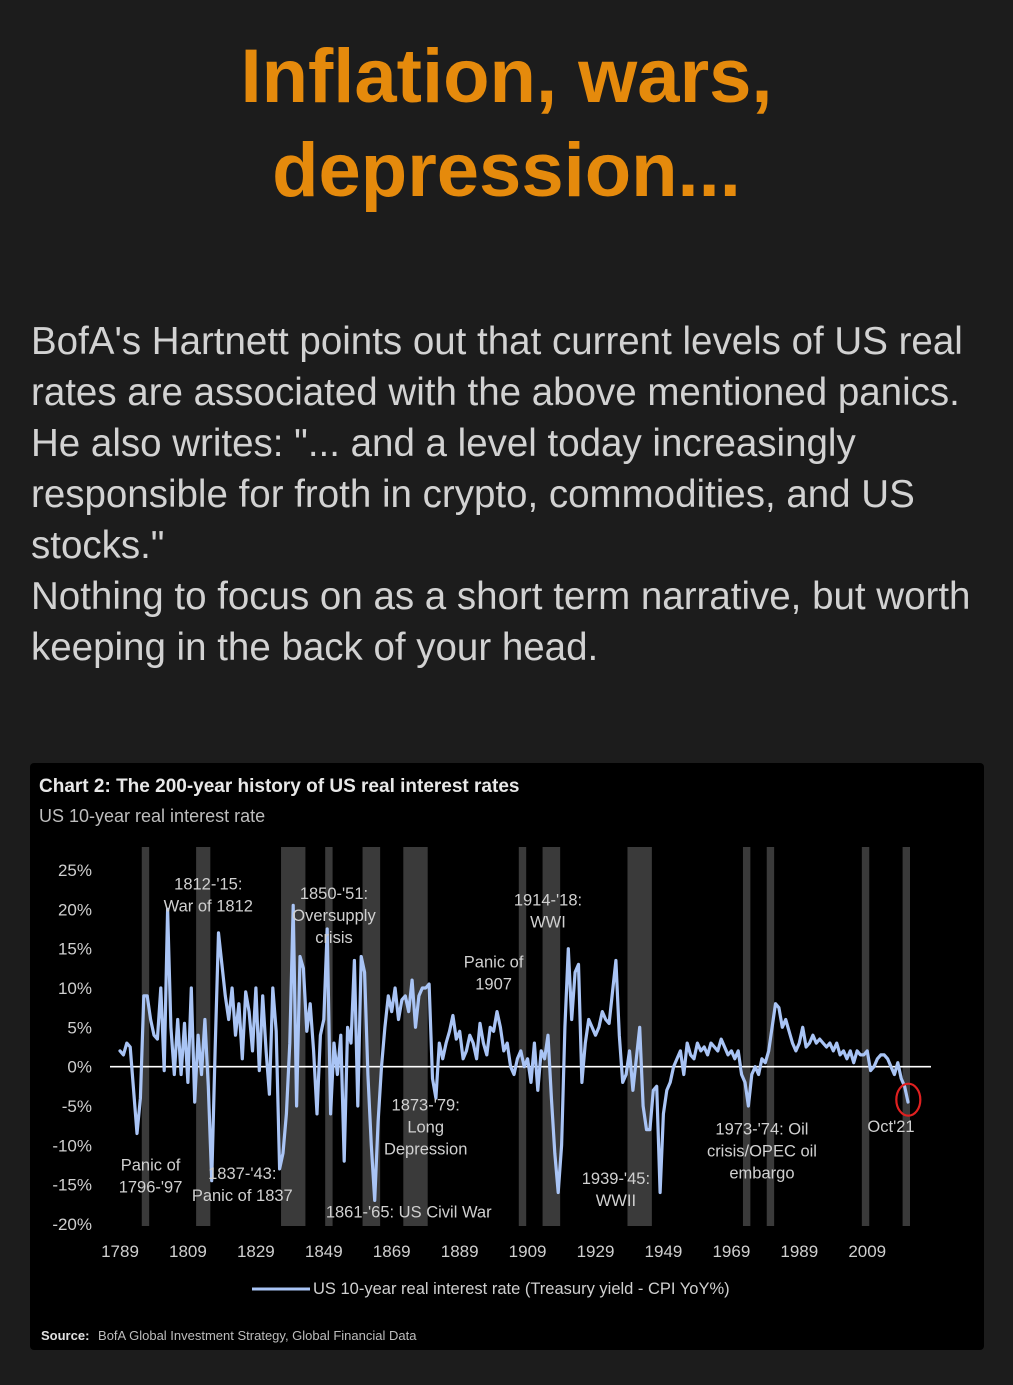 The image size is (1013, 1385). I want to click on crisis-band-1973, so click(746, 1036).